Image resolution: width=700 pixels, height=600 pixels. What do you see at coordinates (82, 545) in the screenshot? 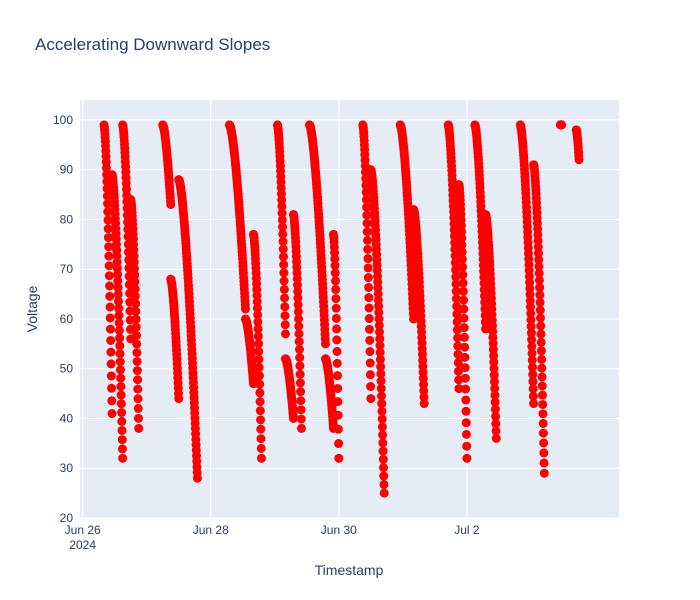
I see `x-tick-year-label: 2024` at bounding box center [82, 545].